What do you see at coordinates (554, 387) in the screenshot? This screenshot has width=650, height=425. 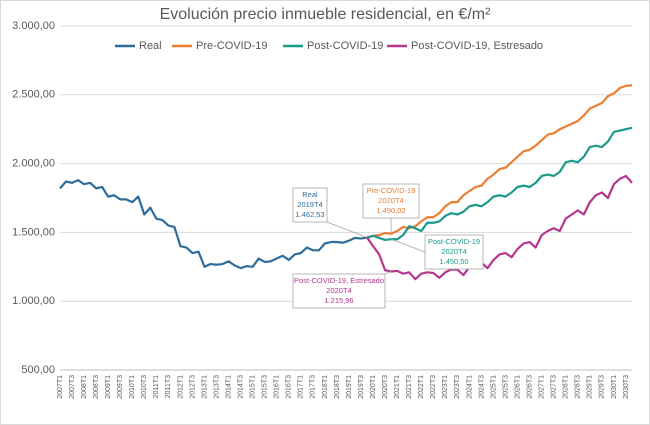 I see `x-tick-label: 2027T3` at bounding box center [554, 387].